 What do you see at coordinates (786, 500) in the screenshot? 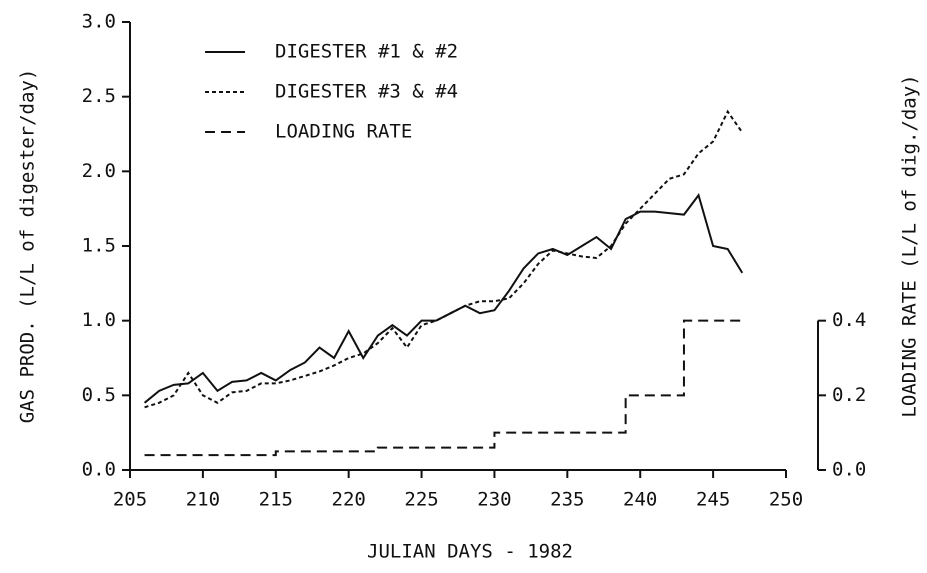
I see `x-tick-label: 250` at bounding box center [786, 500].